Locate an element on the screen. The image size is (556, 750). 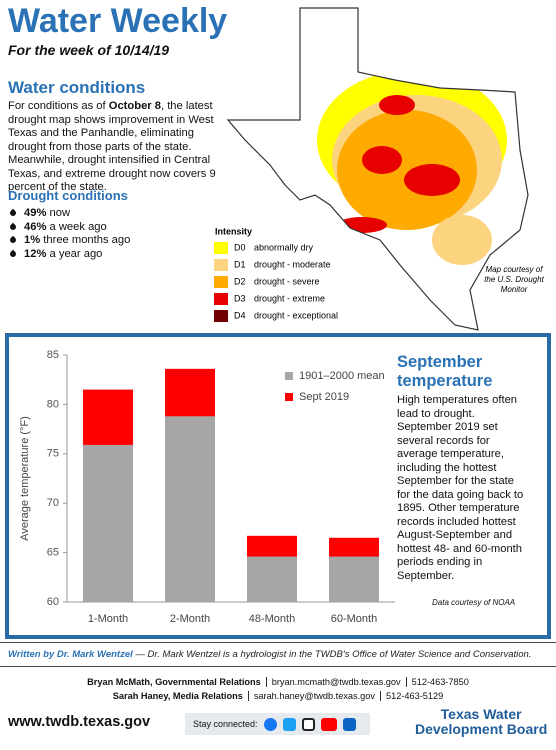
url: www.twdb.texas.gov is located at coordinates (79, 722).